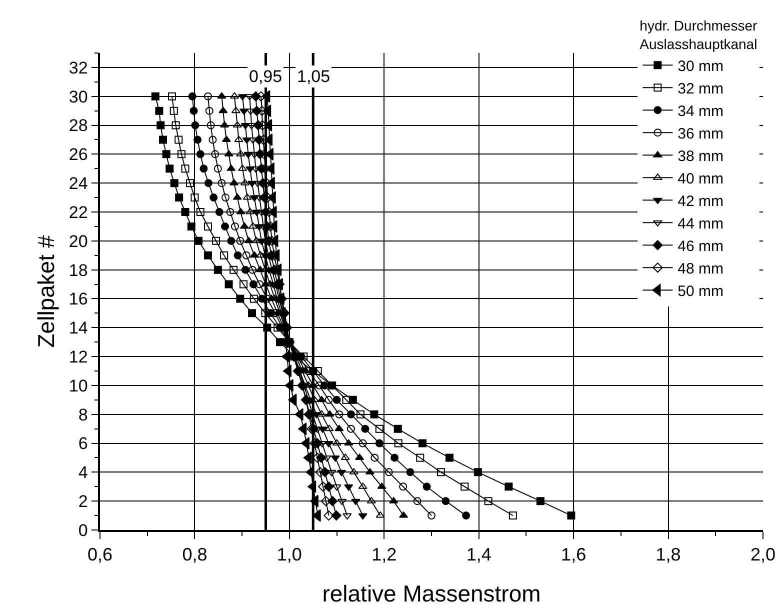  What do you see at coordinates (701, 291) in the screenshot?
I see `legend-label: 50 mm` at bounding box center [701, 291].